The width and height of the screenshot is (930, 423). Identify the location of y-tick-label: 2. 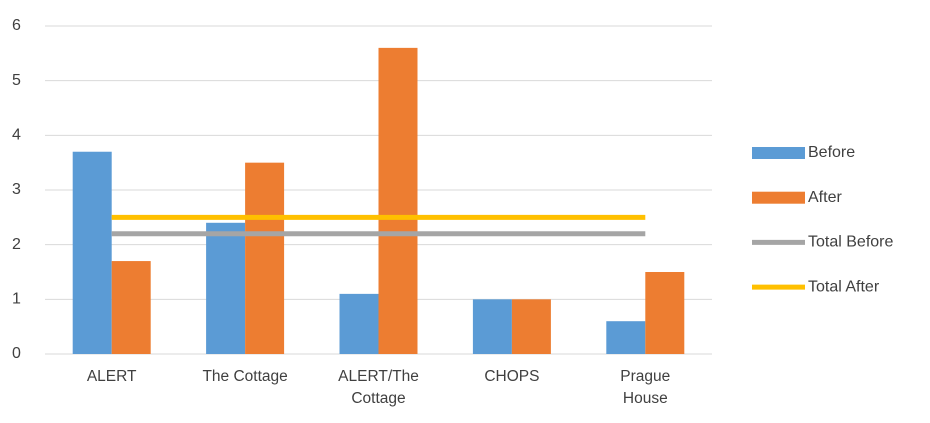
(16, 244).